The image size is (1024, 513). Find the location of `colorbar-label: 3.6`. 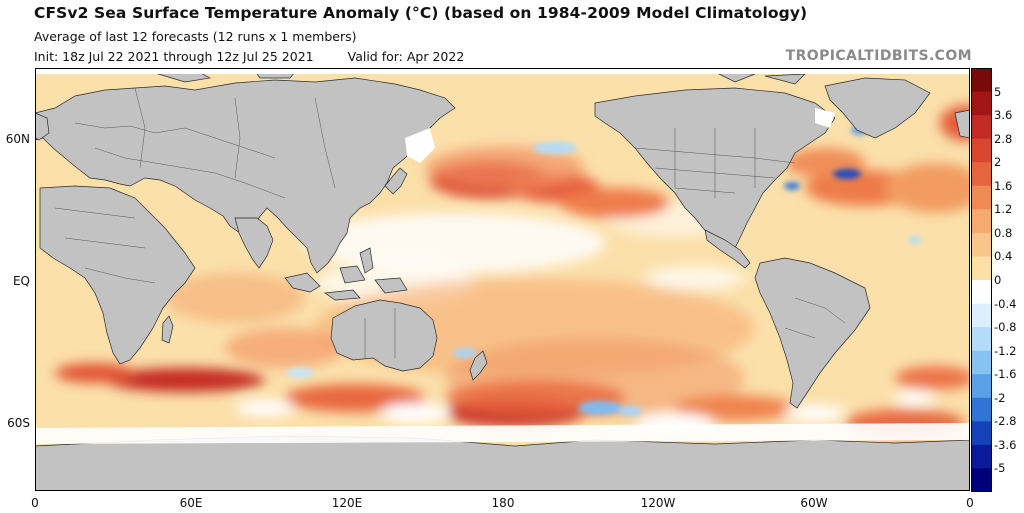

colorbar-label: 3.6 is located at coordinates (1003, 115).